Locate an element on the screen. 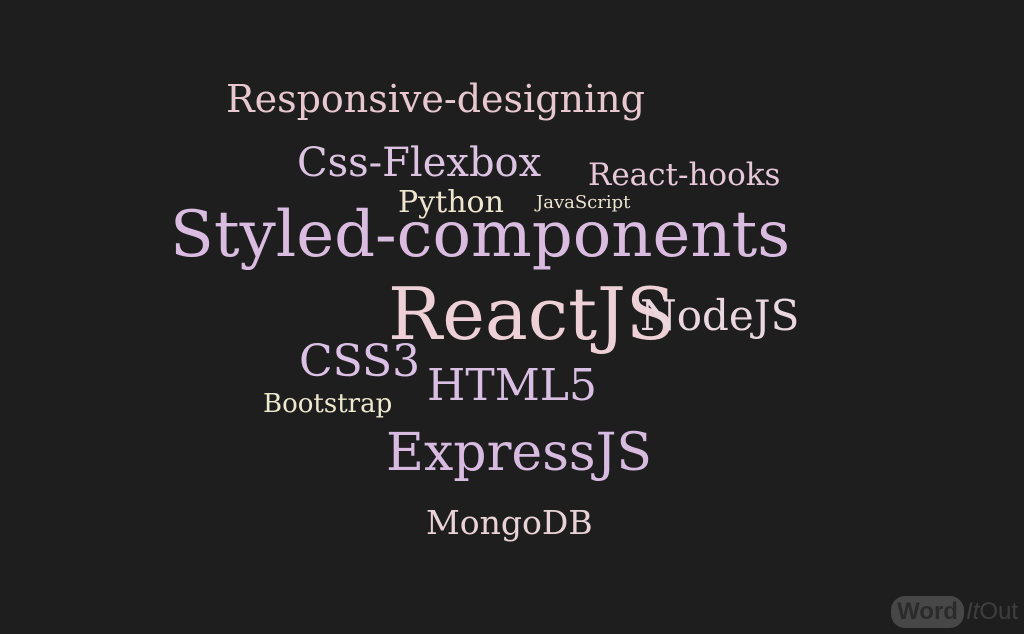  word-python: Python is located at coordinates (451, 202).